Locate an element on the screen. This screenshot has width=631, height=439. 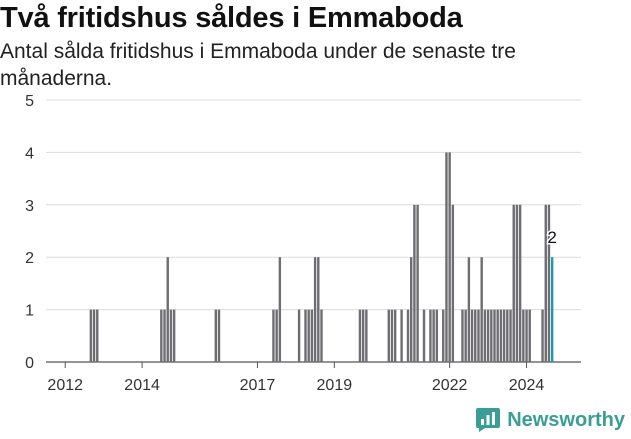
x-tick-label: 2022 is located at coordinates (450, 385).